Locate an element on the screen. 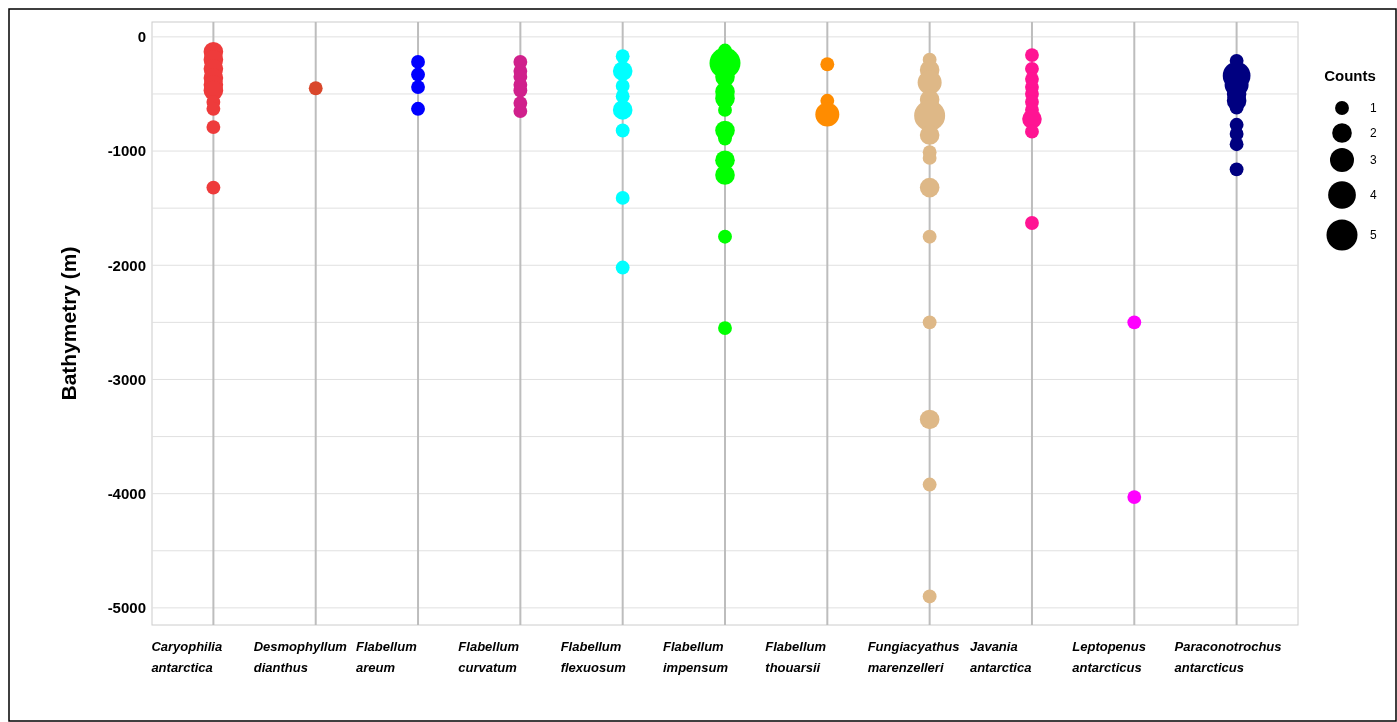  x-tick-label: Caryophilia antarctica is located at coordinates (187, 657).